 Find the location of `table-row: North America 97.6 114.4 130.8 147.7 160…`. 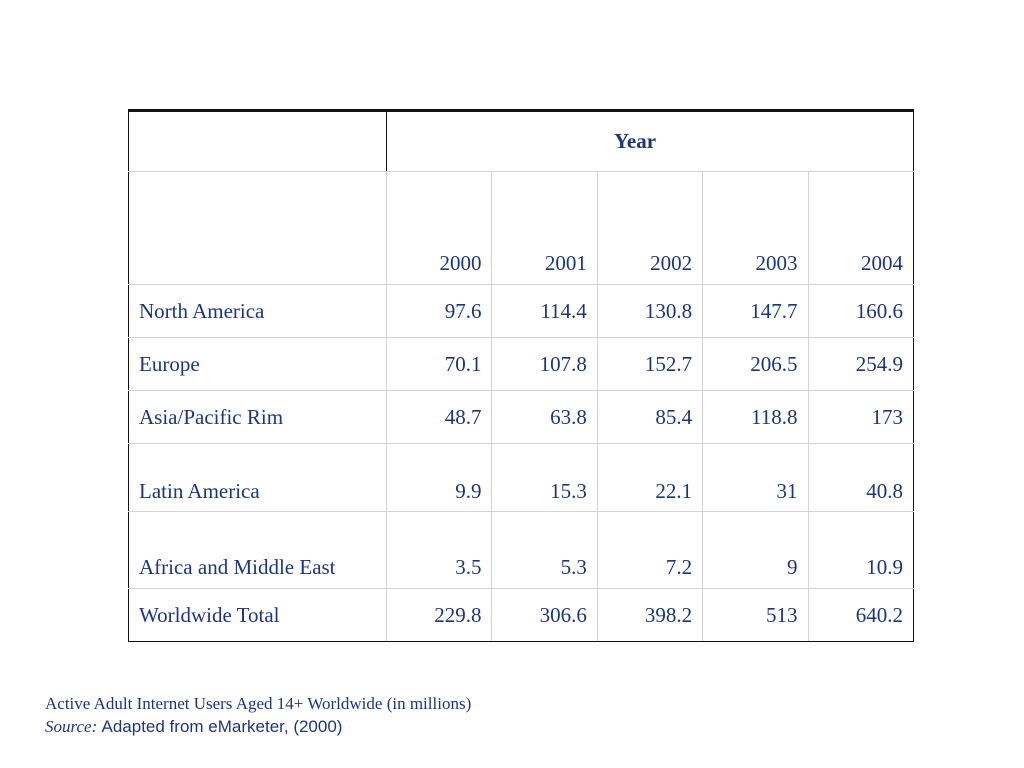

table-row: North America 97.6 114.4 130.8 147.7 160… is located at coordinates (521, 311).